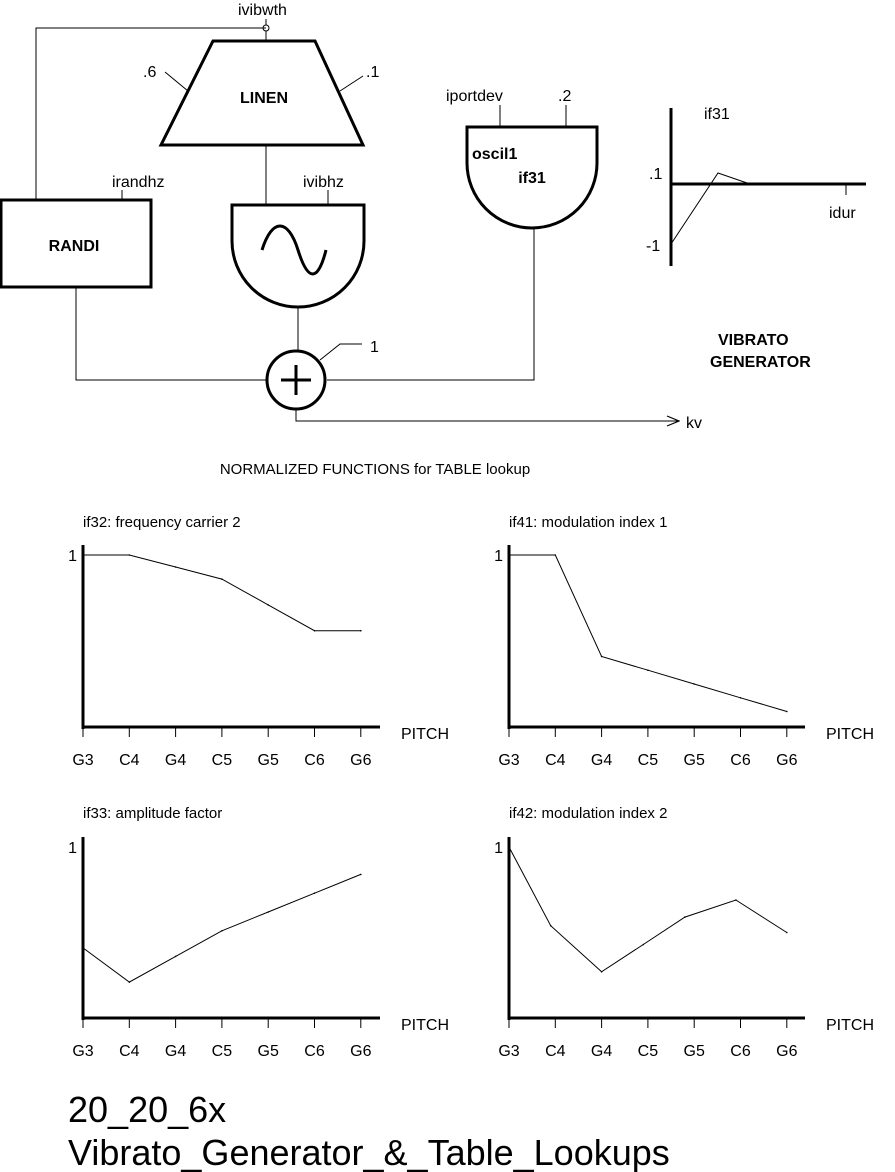 The image size is (895, 1172). I want to click on oscil-block, so click(298, 256).